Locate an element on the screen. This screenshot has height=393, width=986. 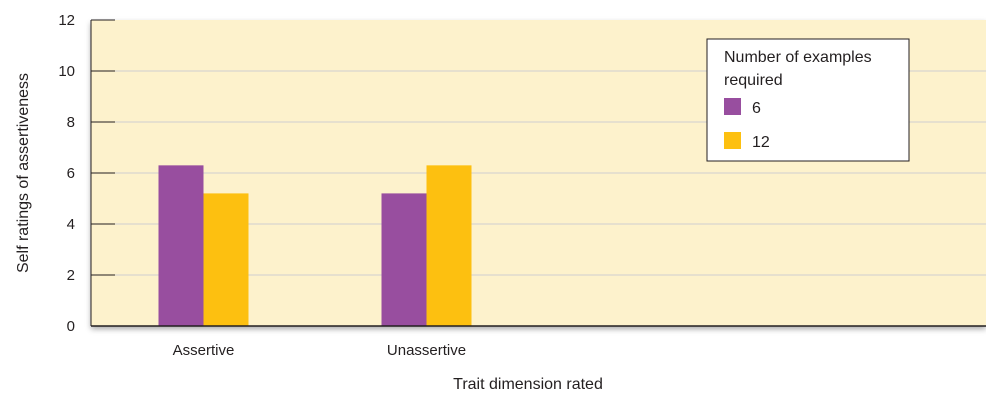
y-tick-label: 0 is located at coordinates (71, 326).